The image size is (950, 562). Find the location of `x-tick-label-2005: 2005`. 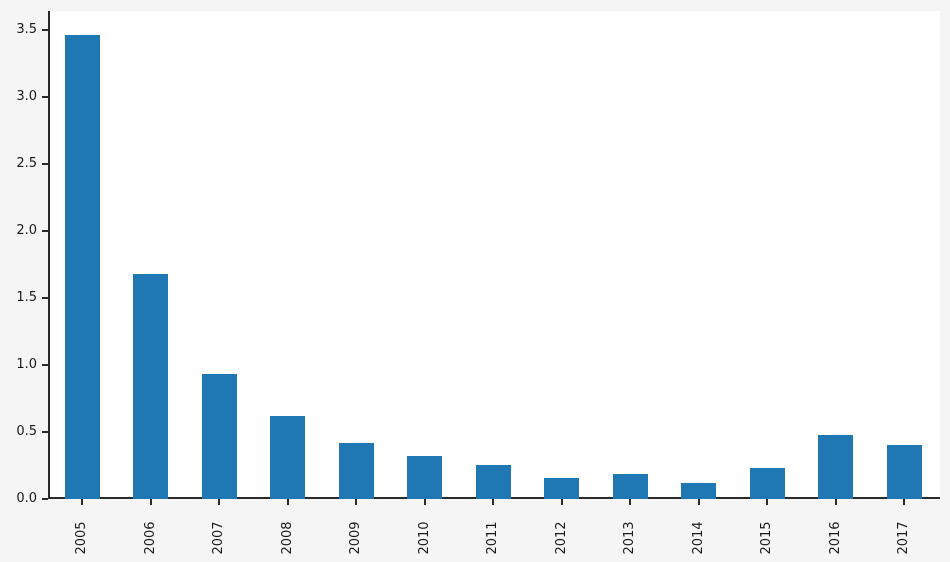

x-tick-label-2005: 2005 is located at coordinates (81, 538).